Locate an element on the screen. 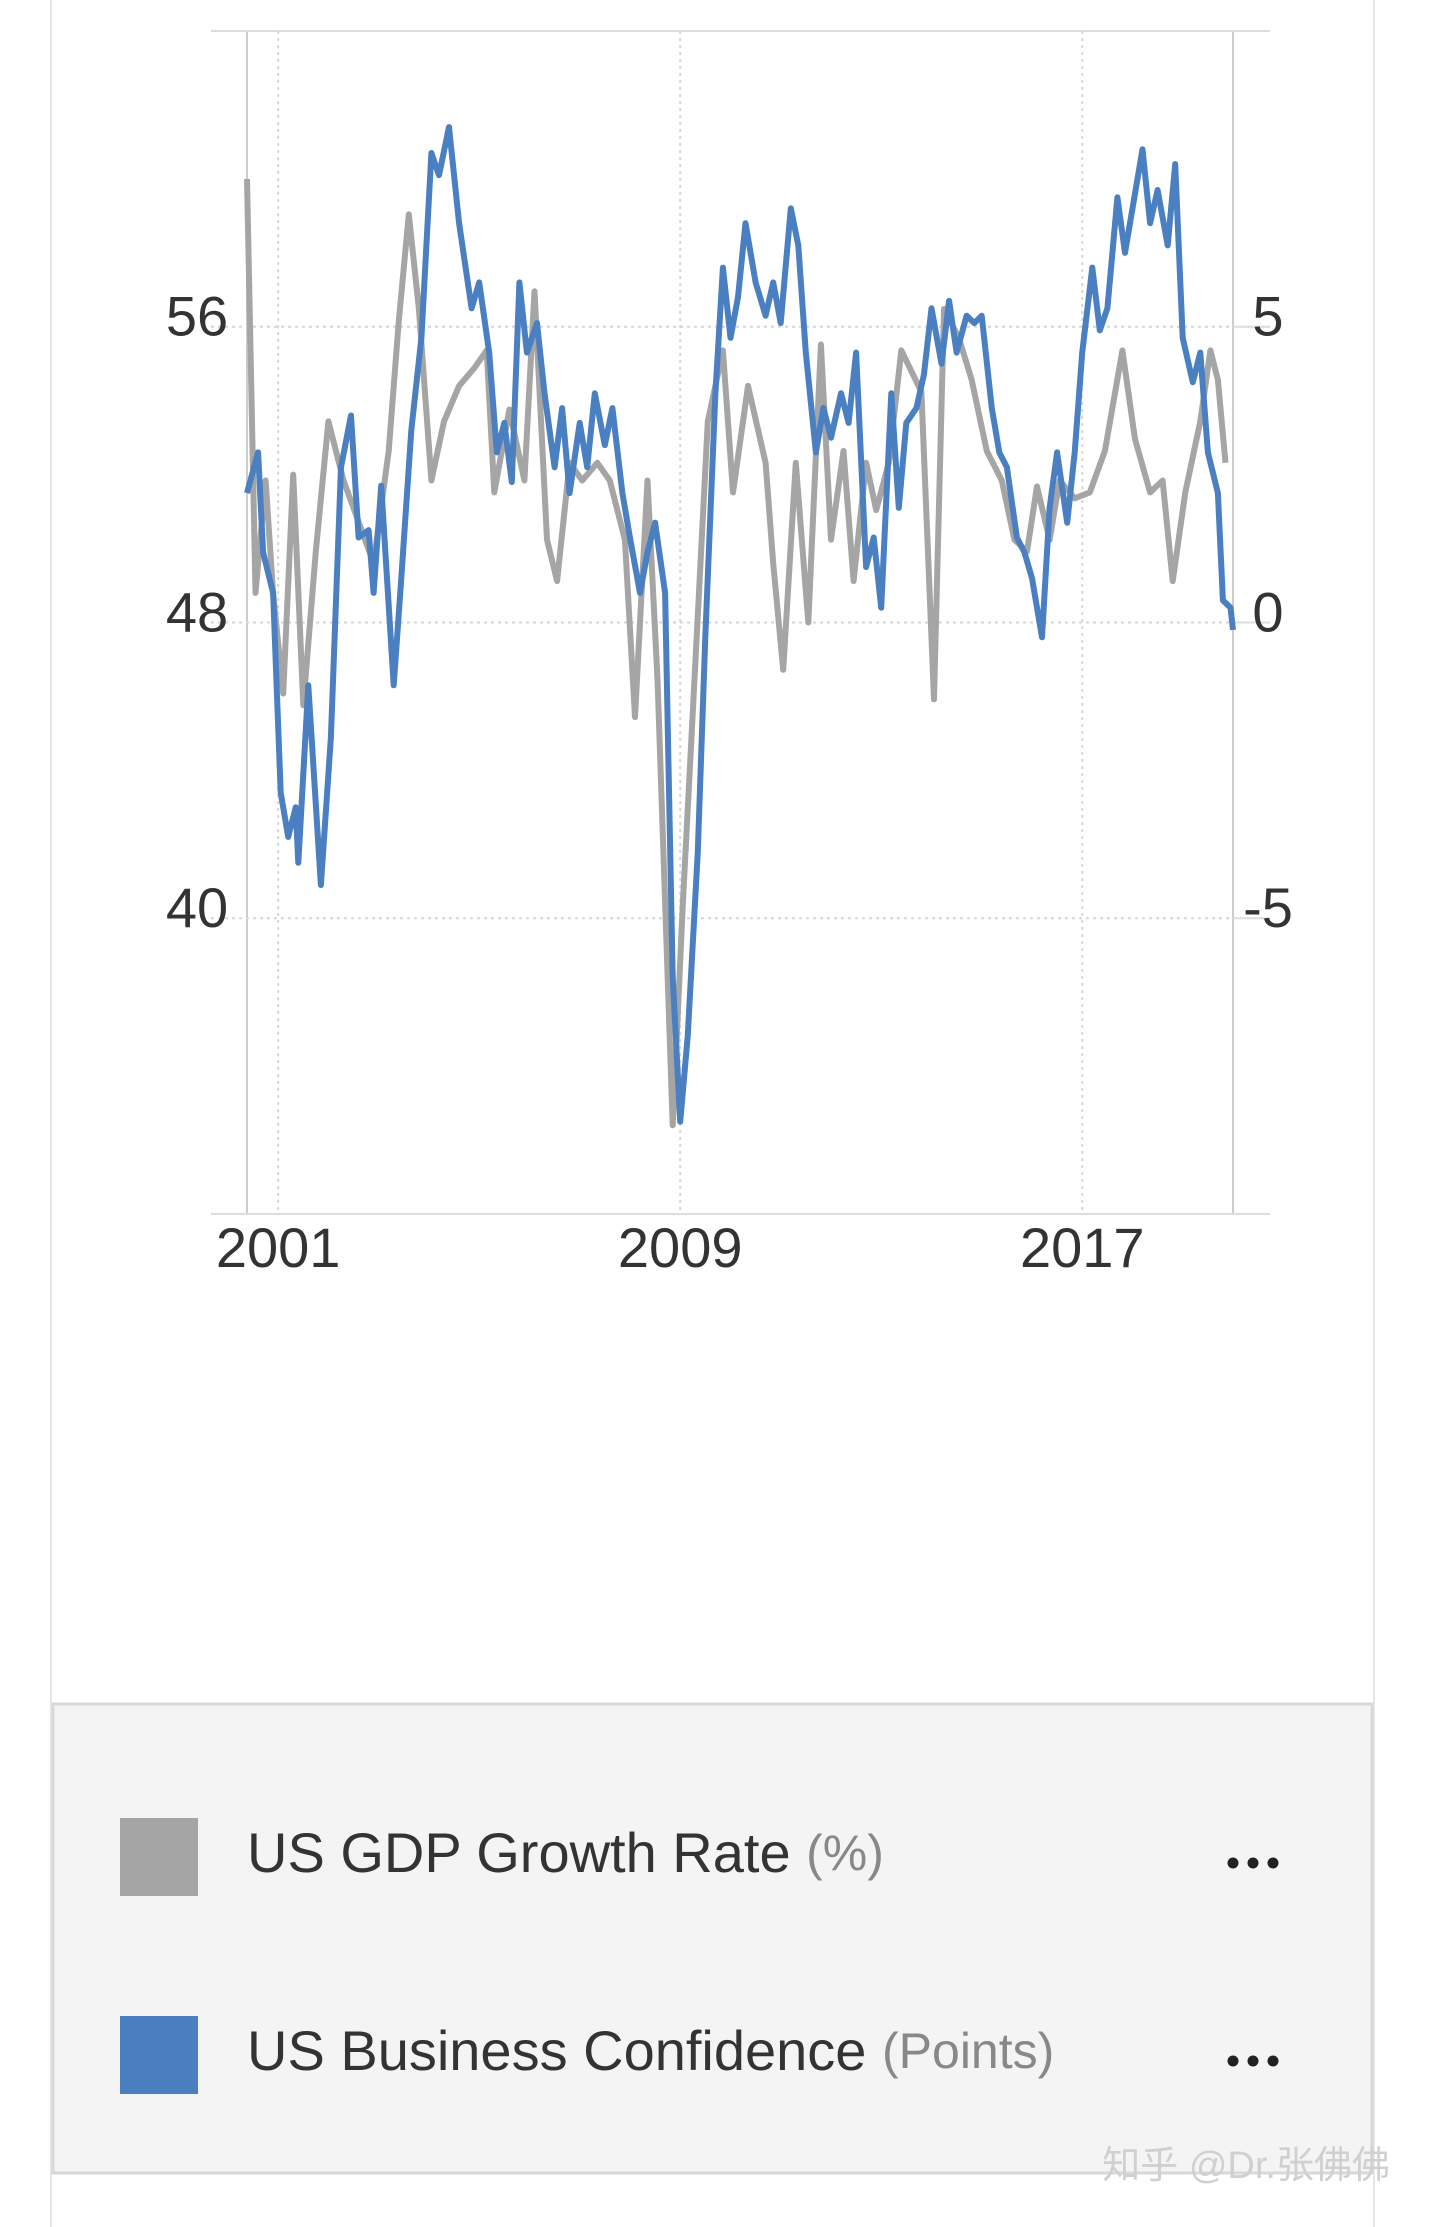 The height and width of the screenshot is (2227, 1440). legend-label: US GDP Growth Rate (%) is located at coordinates (565, 1852).